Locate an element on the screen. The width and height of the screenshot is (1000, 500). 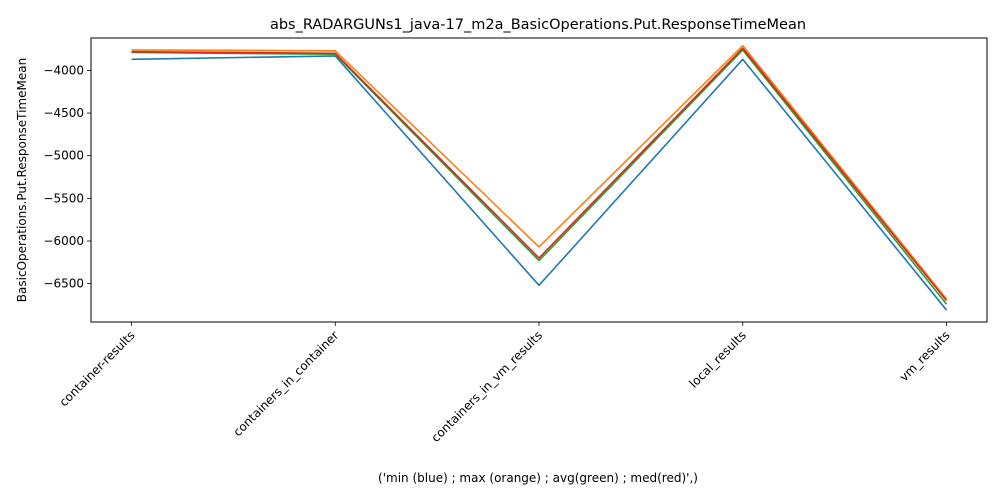
y-tick-label: −5500 is located at coordinates (63, 198).